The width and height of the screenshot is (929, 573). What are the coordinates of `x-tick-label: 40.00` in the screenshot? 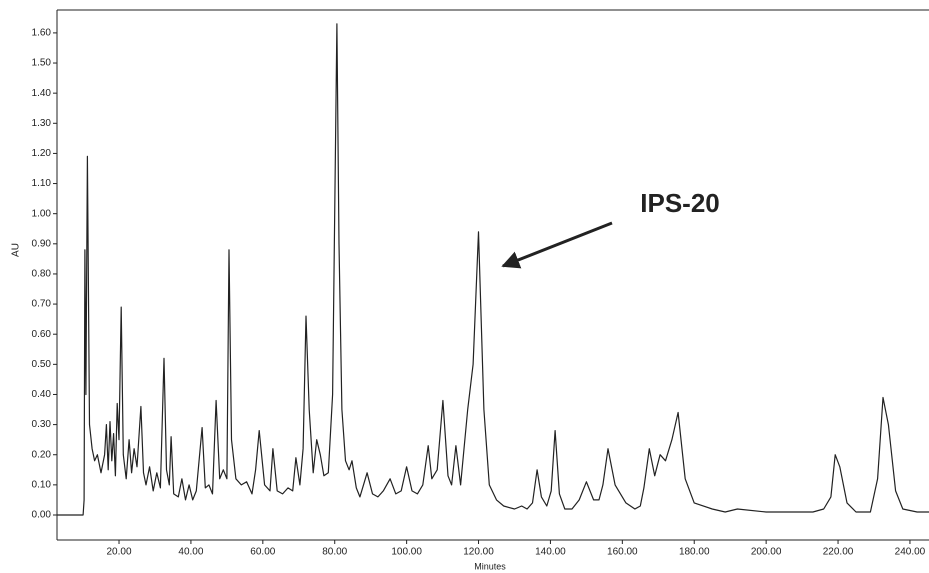 It's located at (190, 552).